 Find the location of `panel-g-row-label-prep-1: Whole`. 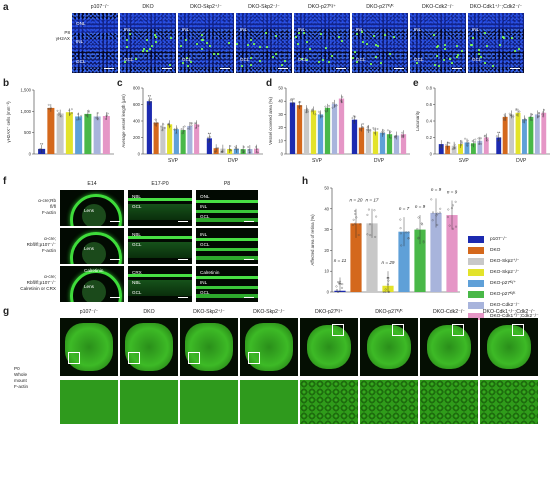

panel-g-row-label-prep-1: Whole is located at coordinates (21, 374).